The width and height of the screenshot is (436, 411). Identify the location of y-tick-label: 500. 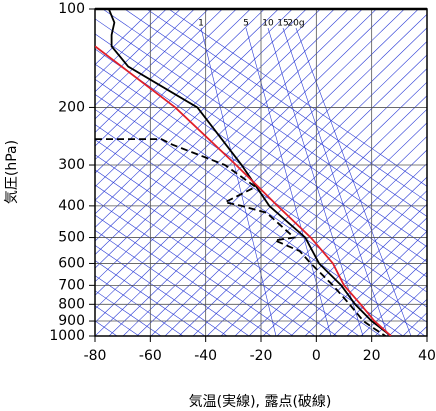
(71, 238).